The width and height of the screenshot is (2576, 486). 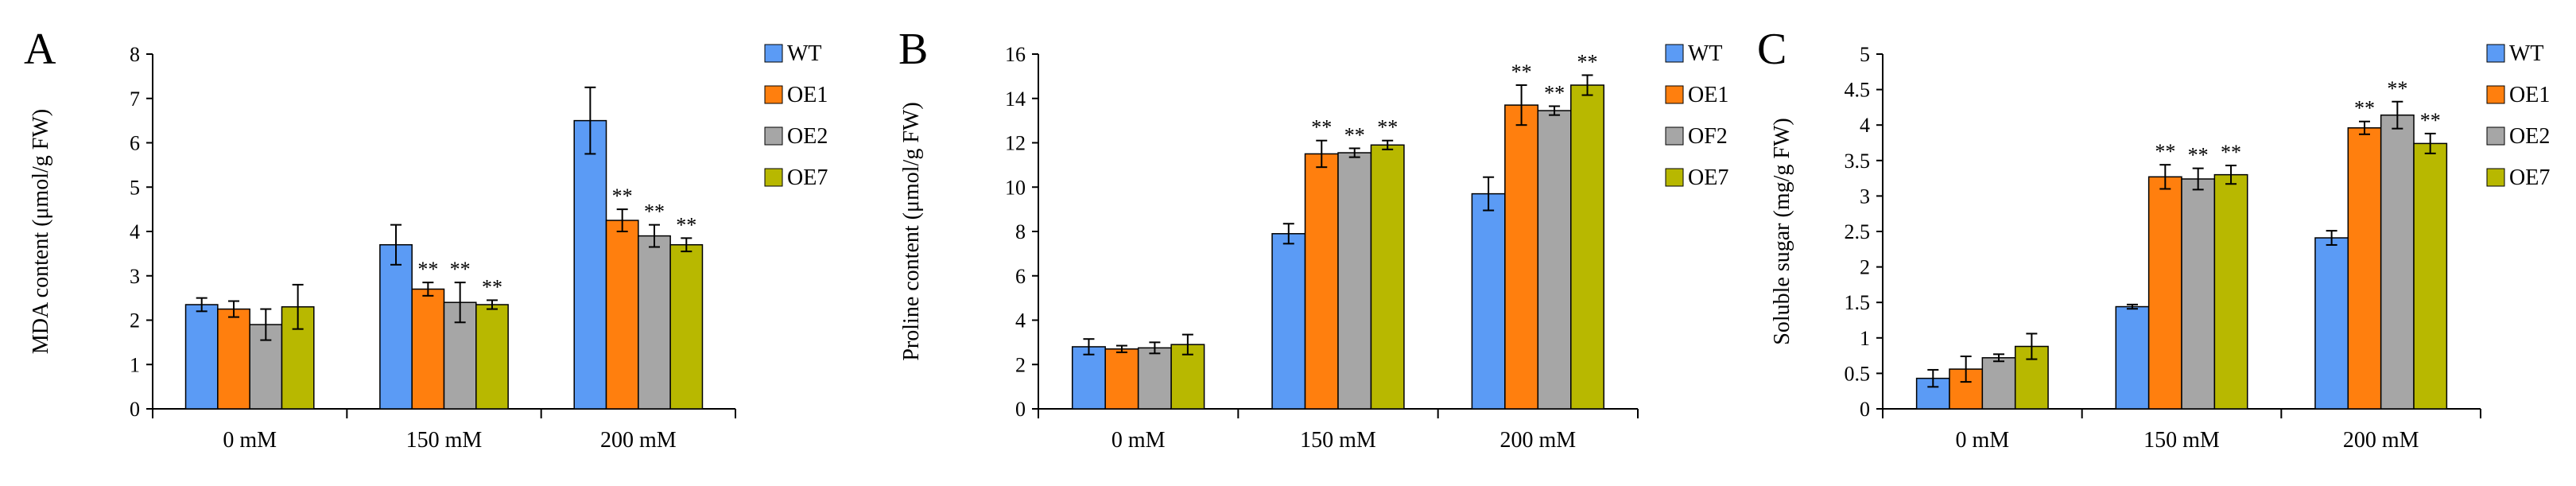 I want to click on y-tick-label: 5, so click(x=135, y=187).